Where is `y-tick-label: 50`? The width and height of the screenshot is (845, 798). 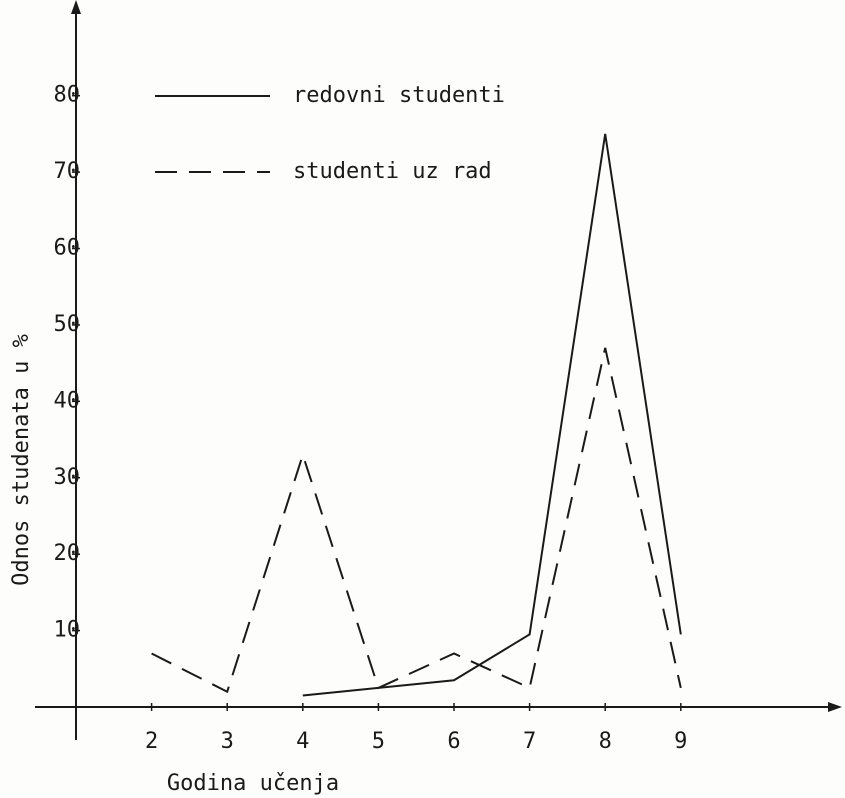
y-tick-label: 50 is located at coordinates (67, 324).